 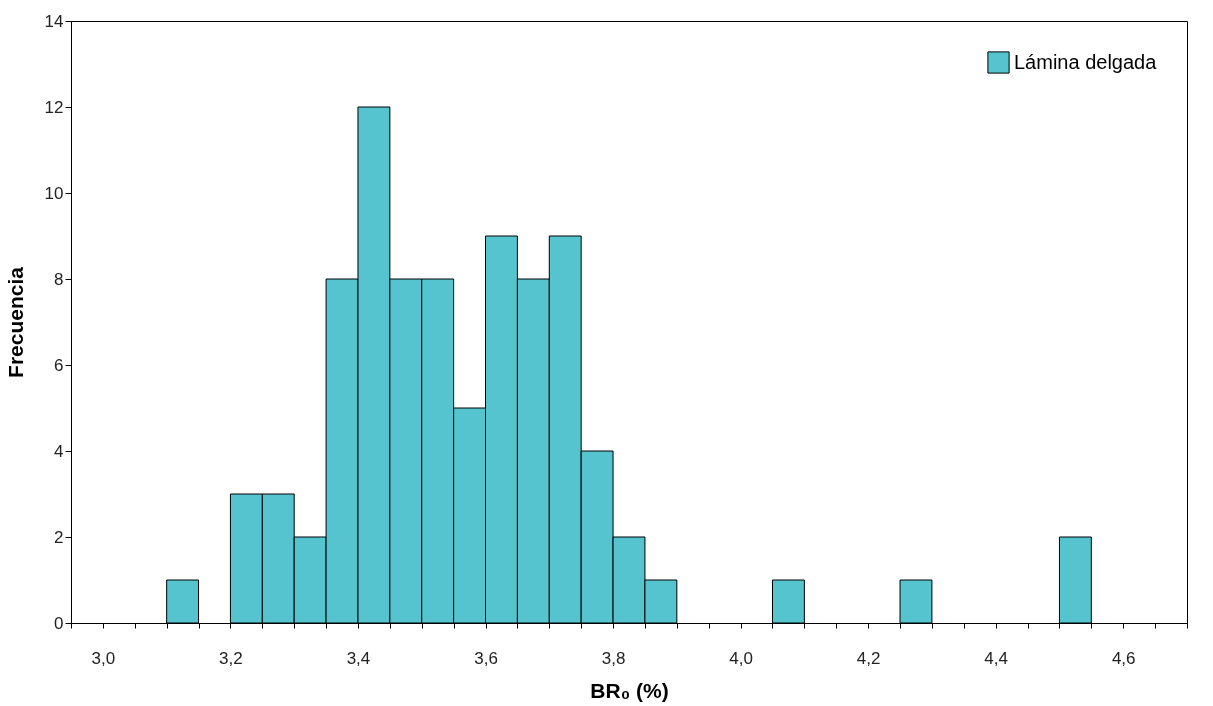 What do you see at coordinates (15, 322) in the screenshot?
I see `y-axis-title: Frecuencia` at bounding box center [15, 322].